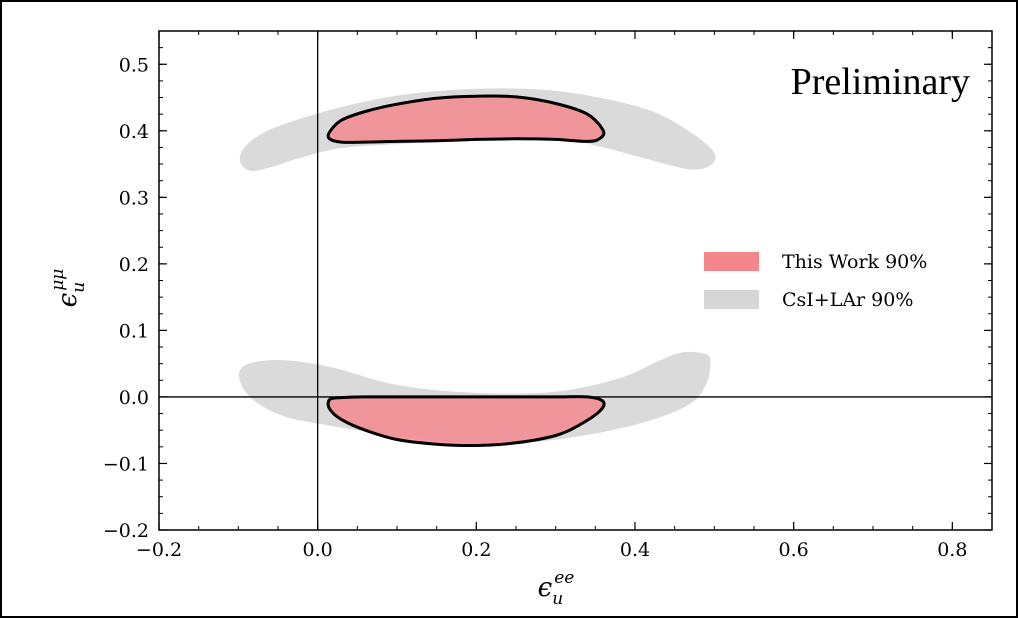 The width and height of the screenshot is (1018, 618). What do you see at coordinates (318, 550) in the screenshot?
I see `x-tick-label: 0.0` at bounding box center [318, 550].